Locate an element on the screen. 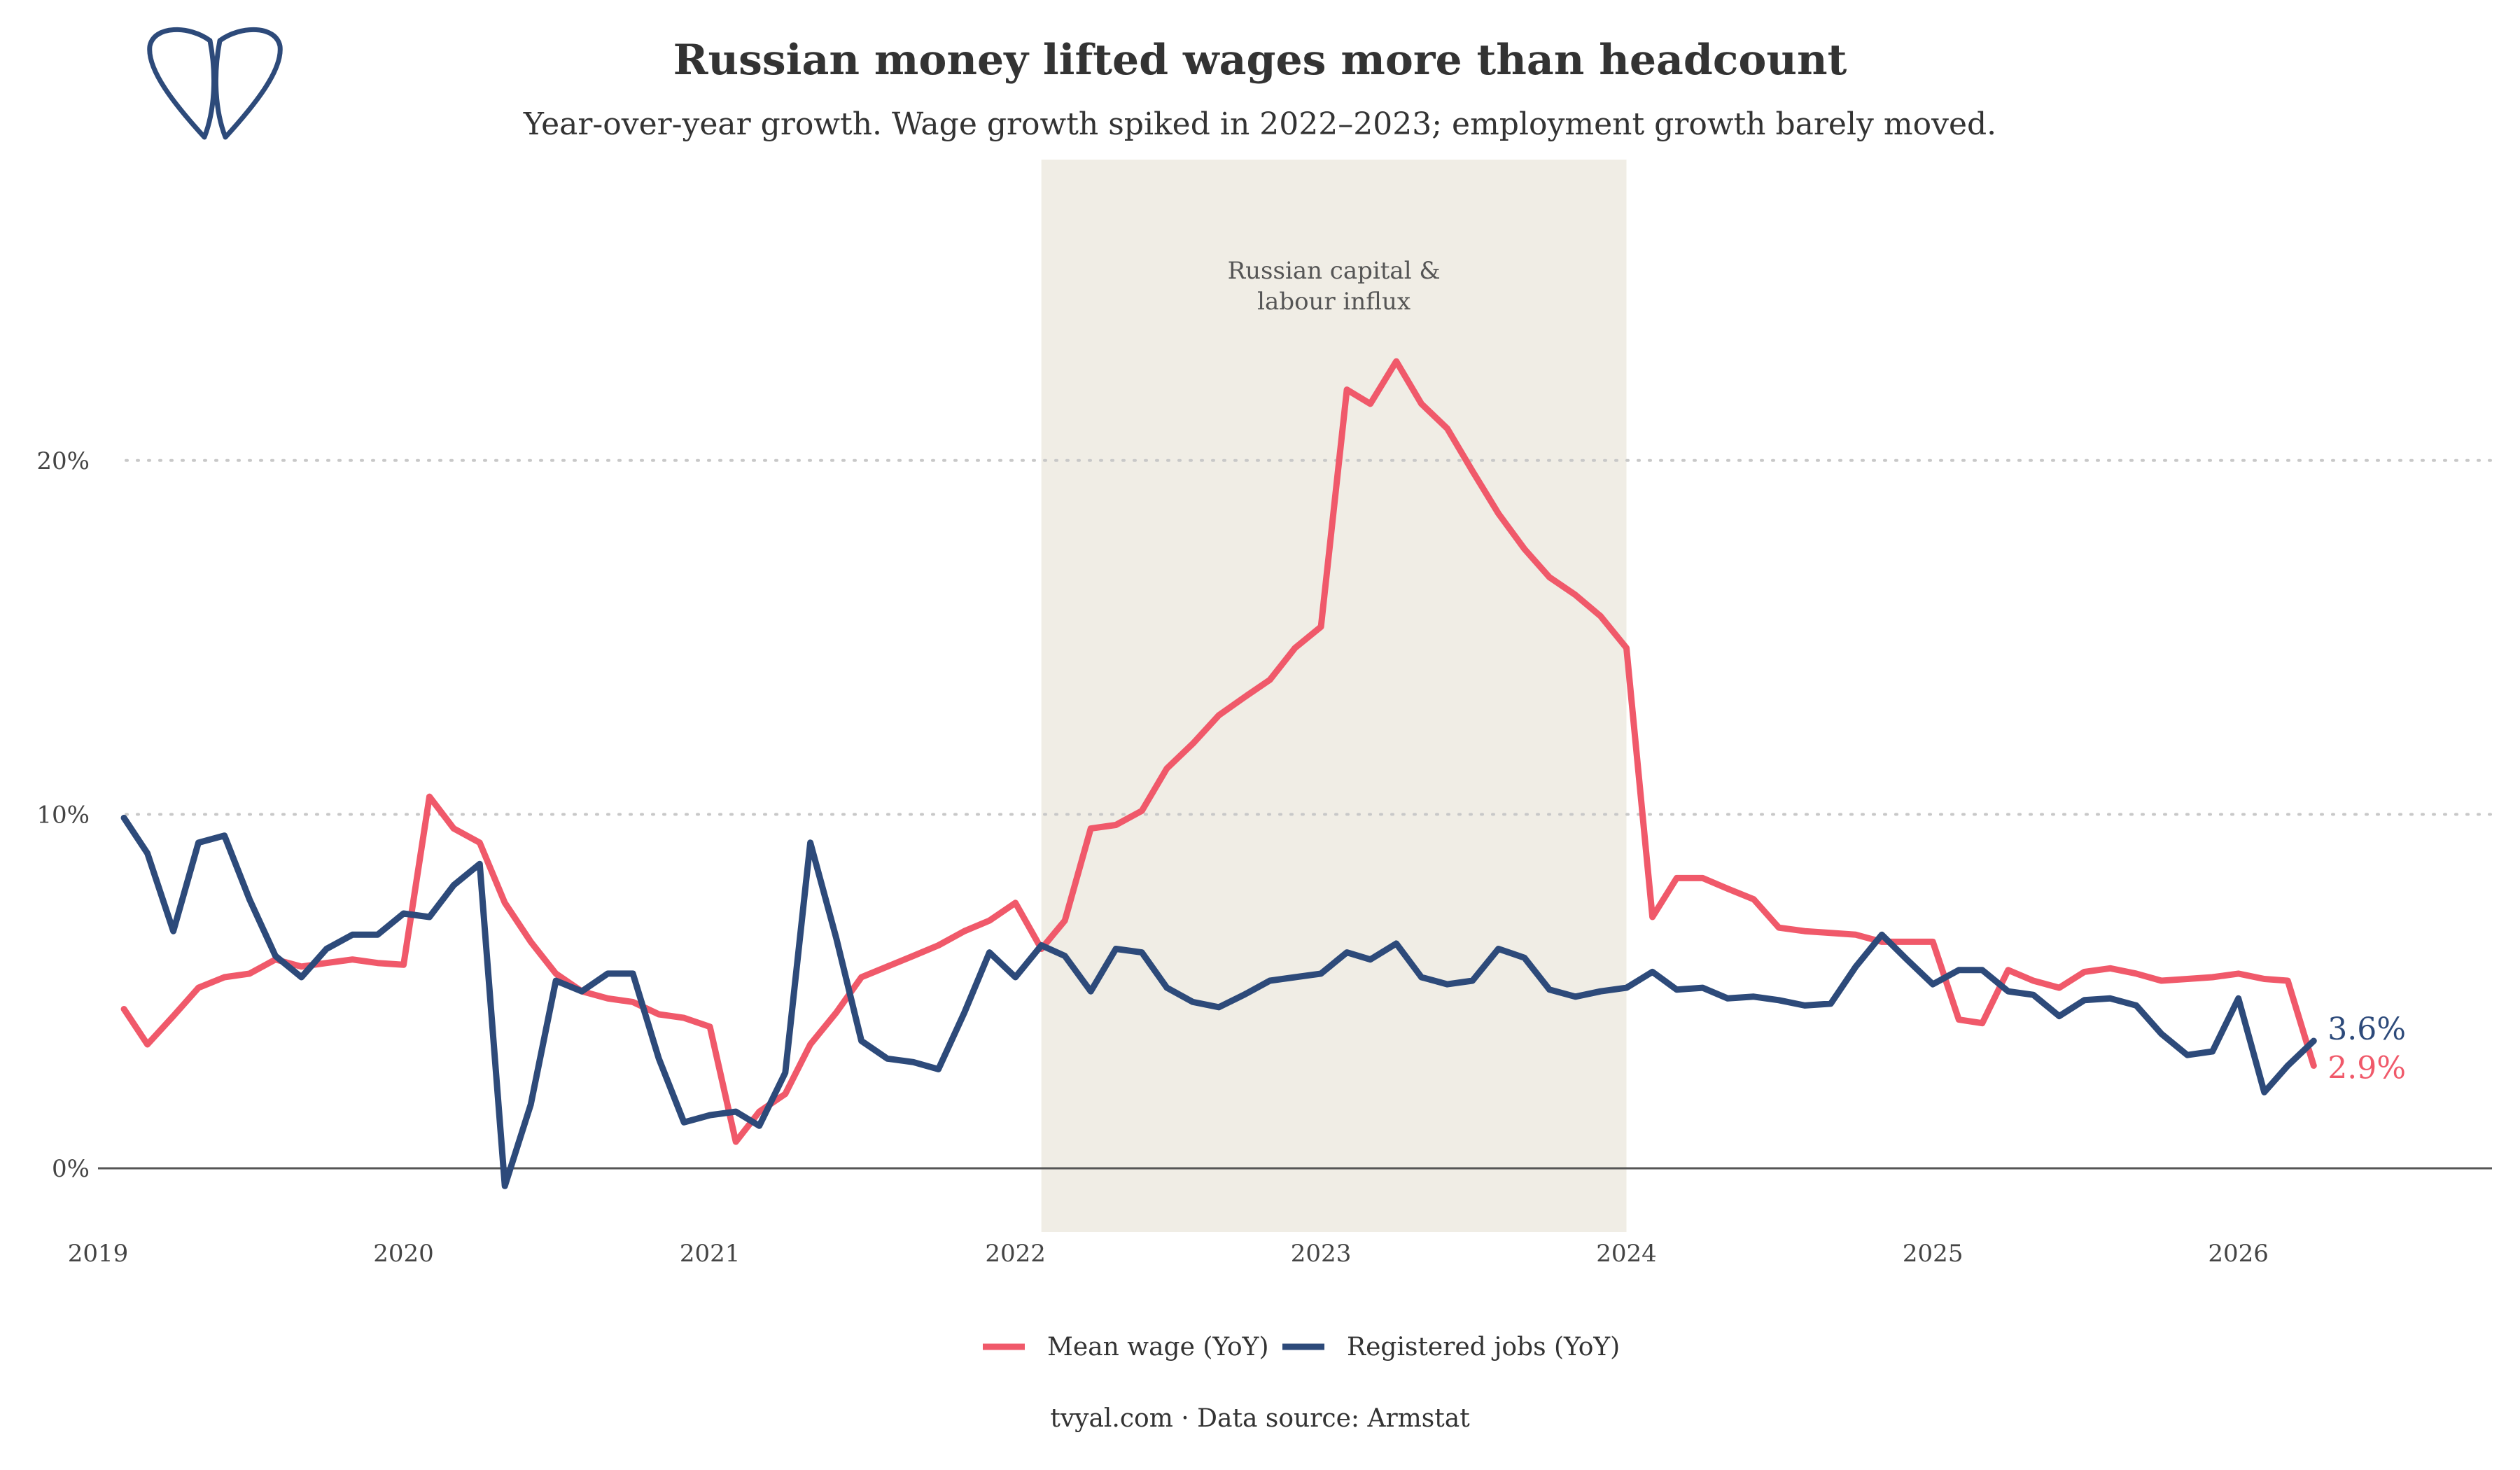 The width and height of the screenshot is (2520, 1470). end-label-jobs: 3.6% is located at coordinates (2367, 1029).